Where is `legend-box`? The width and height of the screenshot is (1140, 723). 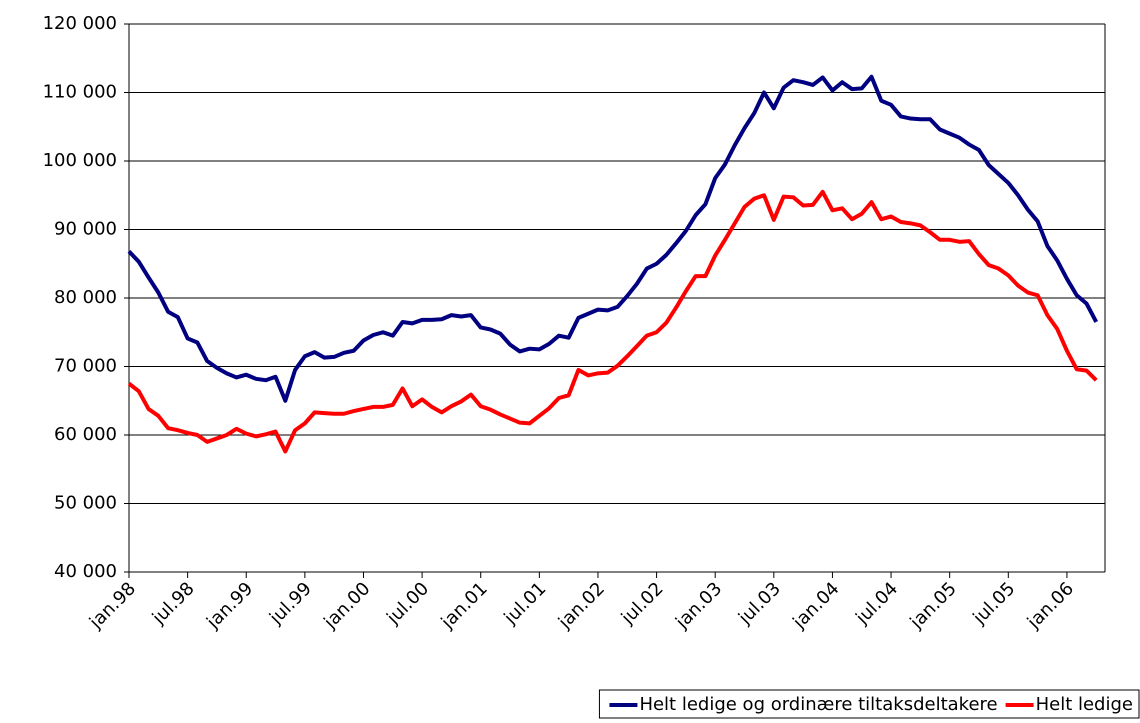
legend-box is located at coordinates (869, 704).